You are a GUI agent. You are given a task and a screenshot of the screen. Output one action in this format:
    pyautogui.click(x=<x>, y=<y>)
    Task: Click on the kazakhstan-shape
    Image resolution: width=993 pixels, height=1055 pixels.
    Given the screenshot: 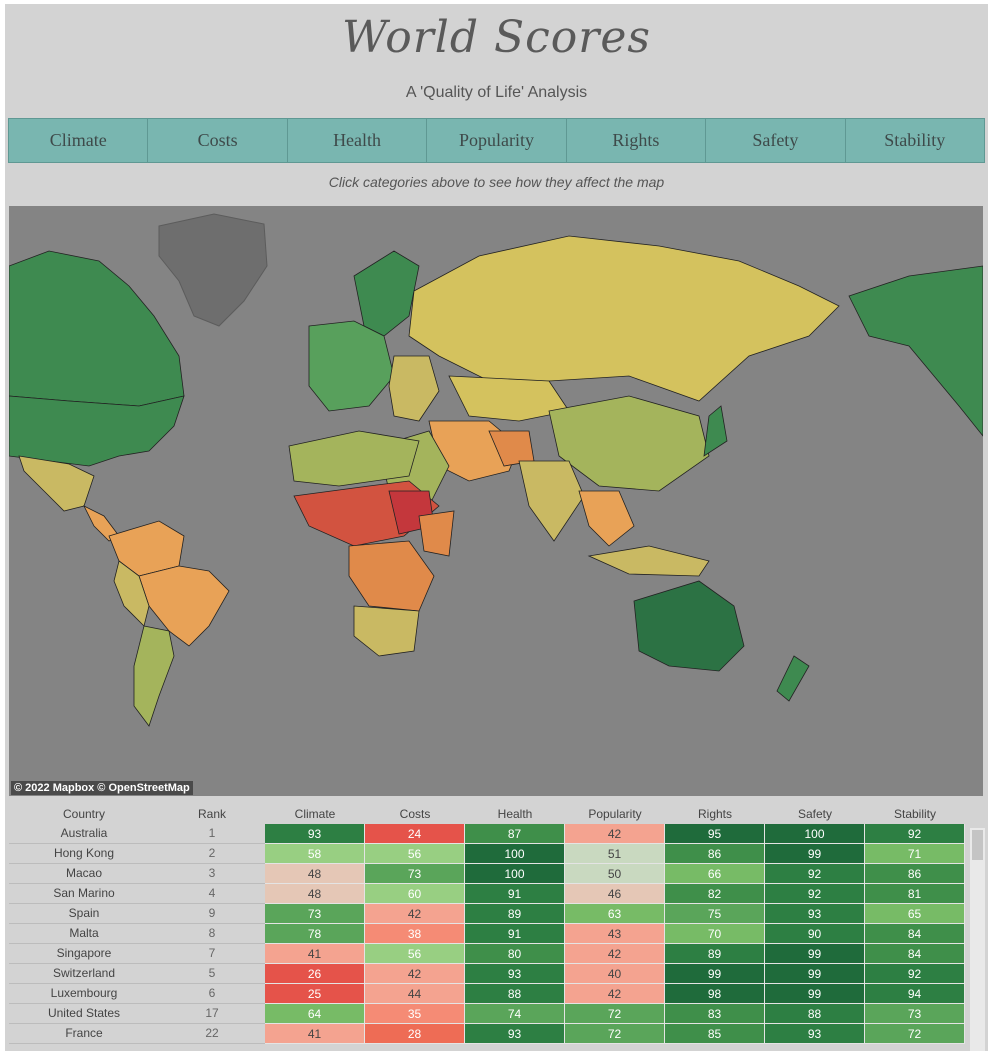 What is the action you would take?
    pyautogui.click(x=509, y=398)
    